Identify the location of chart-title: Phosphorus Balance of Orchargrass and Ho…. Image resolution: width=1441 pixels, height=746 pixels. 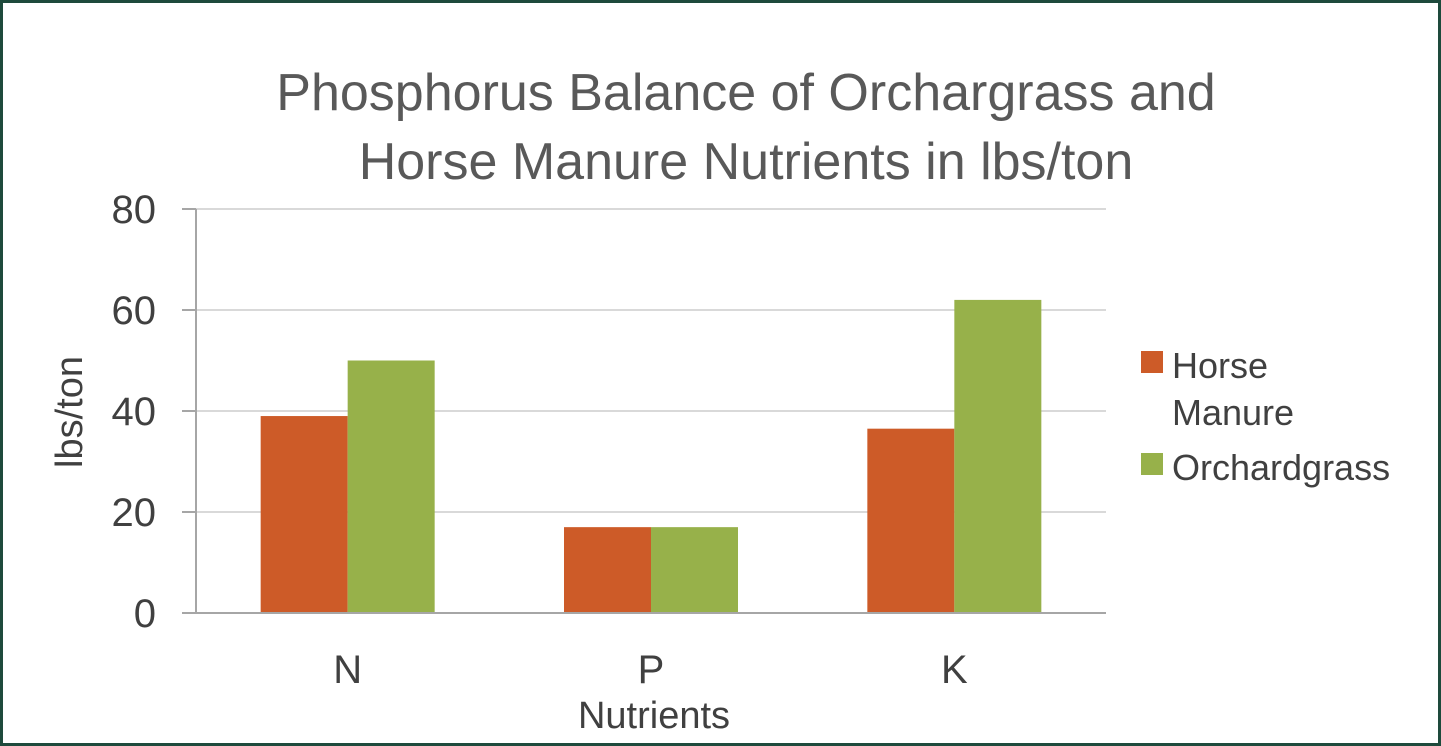
(745, 127).